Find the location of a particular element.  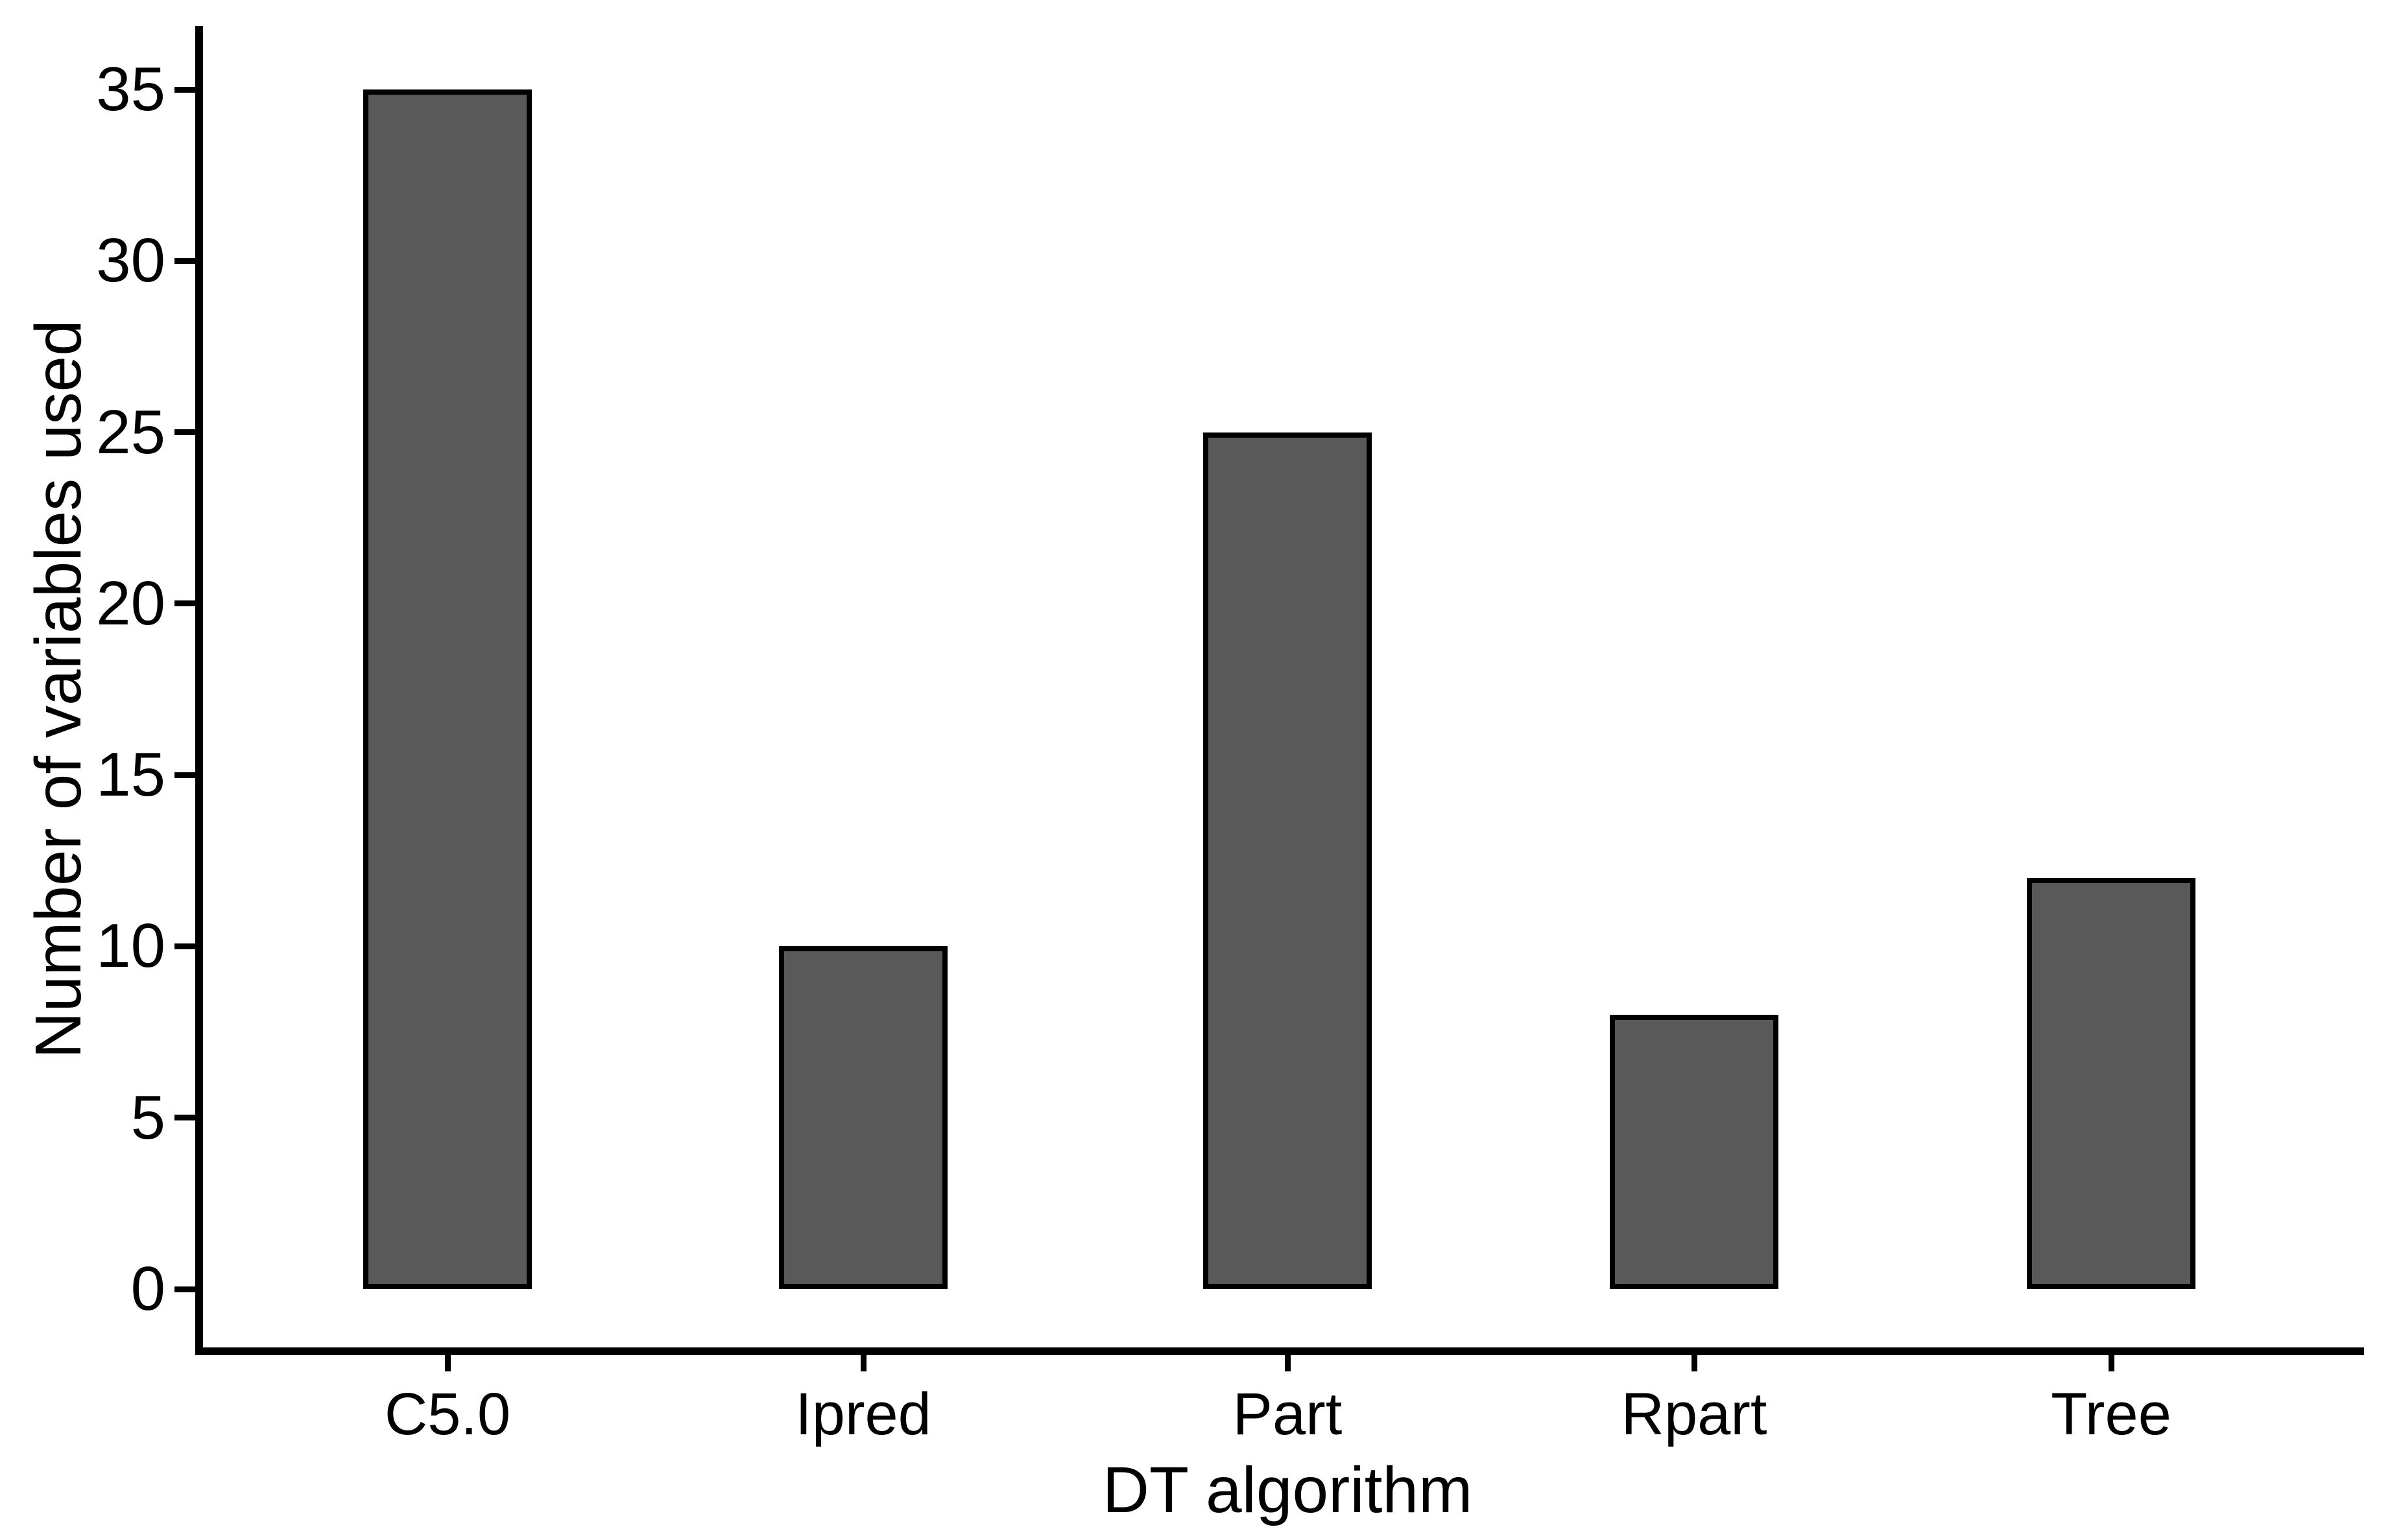

y-tick-label: 5 is located at coordinates (147, 1117).